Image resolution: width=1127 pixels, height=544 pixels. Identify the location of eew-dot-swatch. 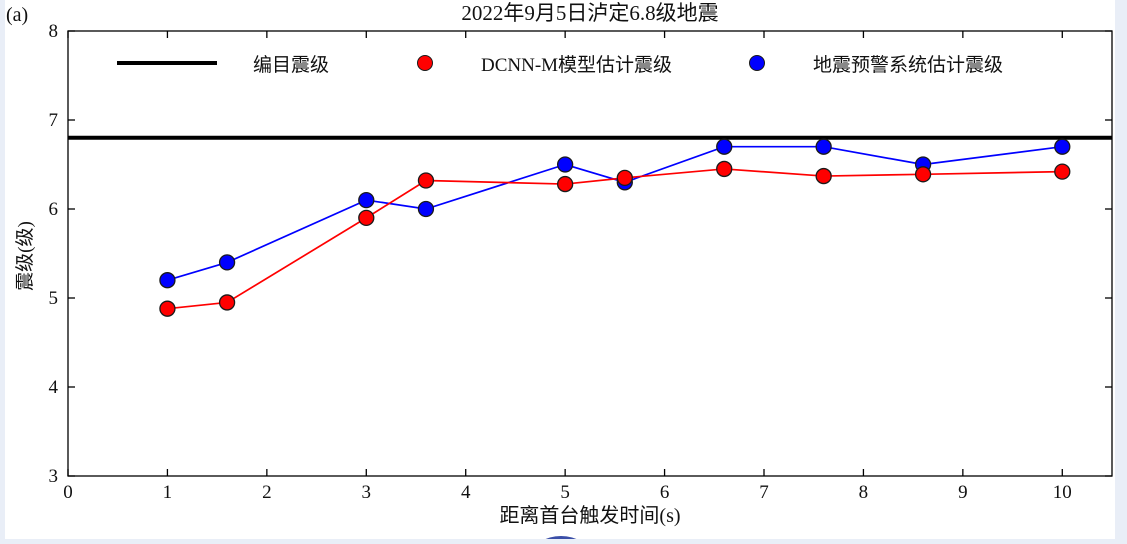
(757, 63).